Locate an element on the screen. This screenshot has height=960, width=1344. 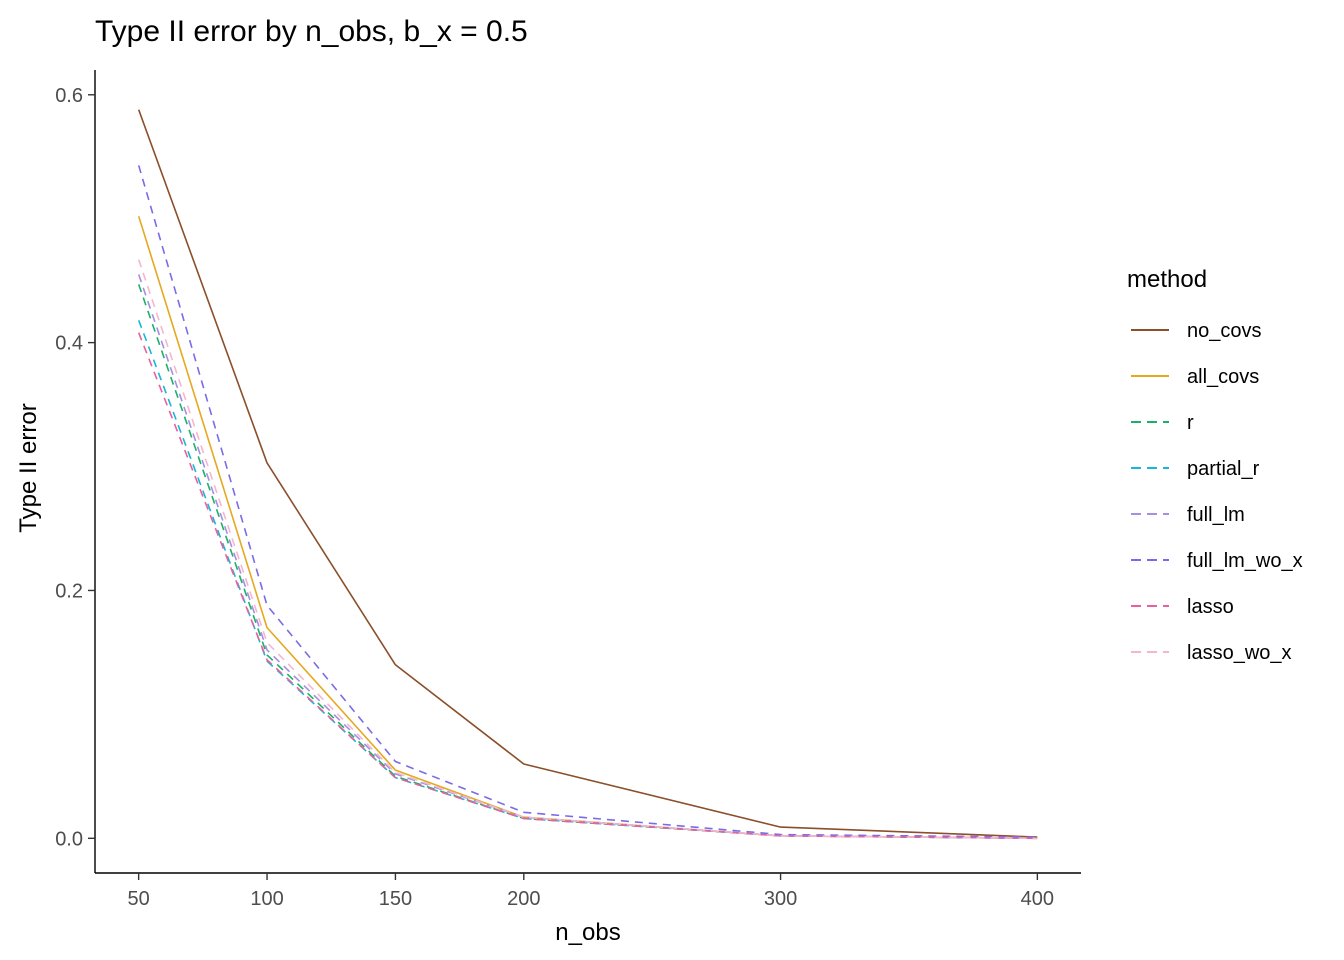
y-axis-title: Type II error is located at coordinates (28, 467).